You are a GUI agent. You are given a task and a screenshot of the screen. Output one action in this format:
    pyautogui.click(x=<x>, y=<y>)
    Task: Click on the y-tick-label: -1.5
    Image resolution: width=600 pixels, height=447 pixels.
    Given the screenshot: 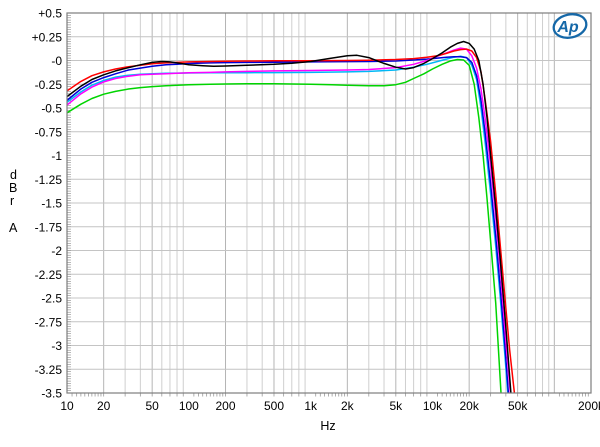 What is the action you would take?
    pyautogui.click(x=51, y=204)
    